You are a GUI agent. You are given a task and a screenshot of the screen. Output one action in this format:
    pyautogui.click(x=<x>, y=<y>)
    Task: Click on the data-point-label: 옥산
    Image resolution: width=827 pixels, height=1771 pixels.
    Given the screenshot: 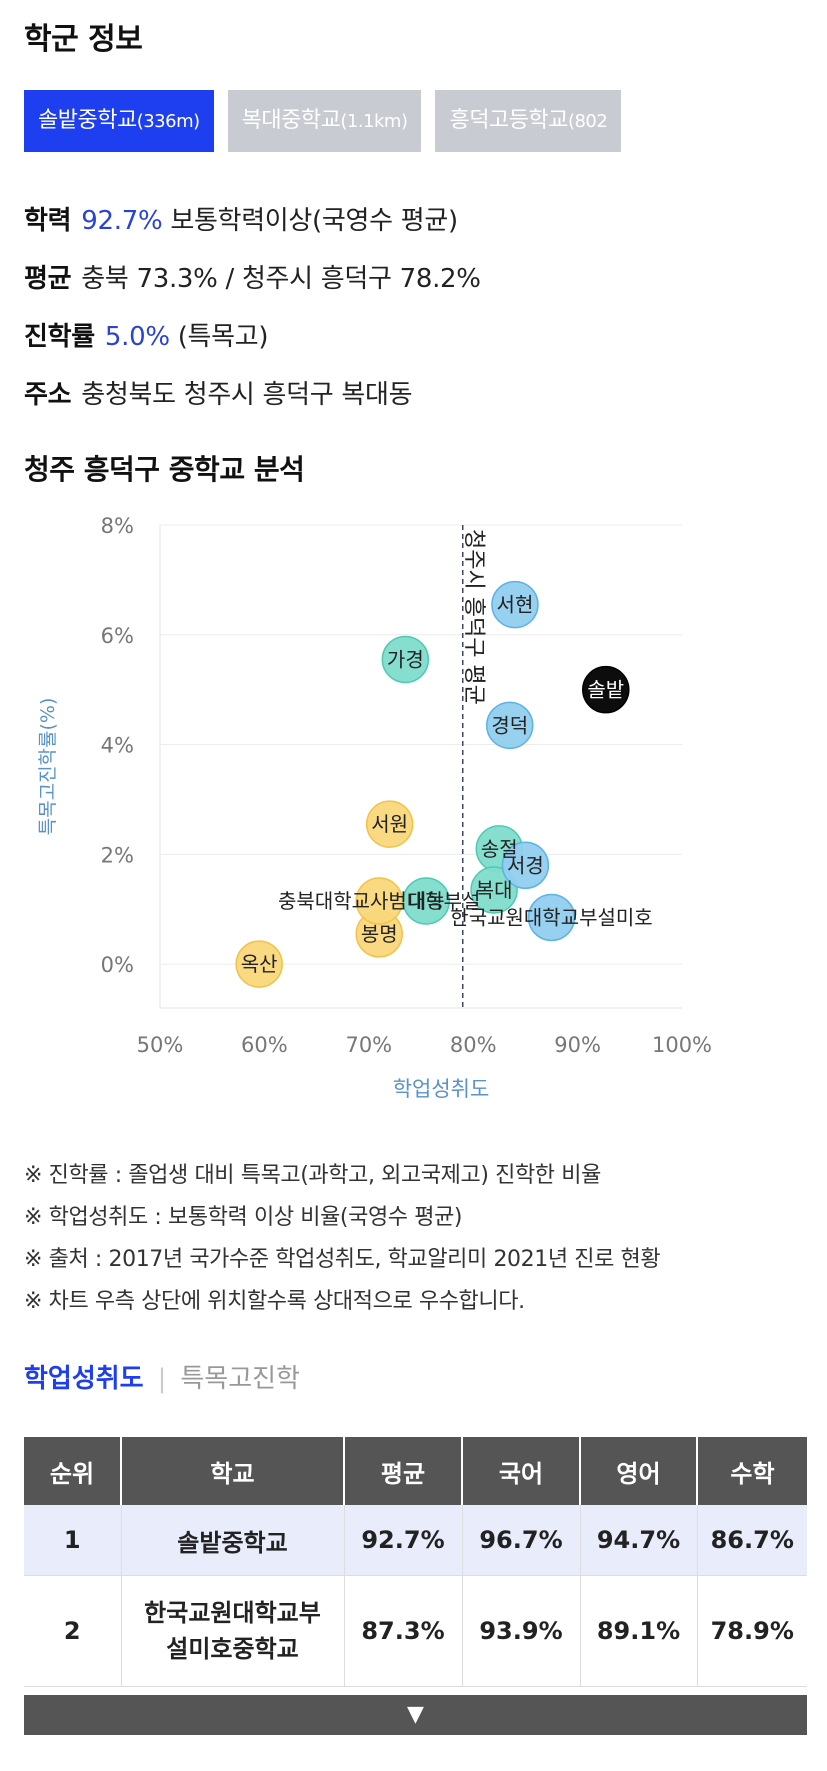 What is the action you would take?
    pyautogui.click(x=259, y=964)
    